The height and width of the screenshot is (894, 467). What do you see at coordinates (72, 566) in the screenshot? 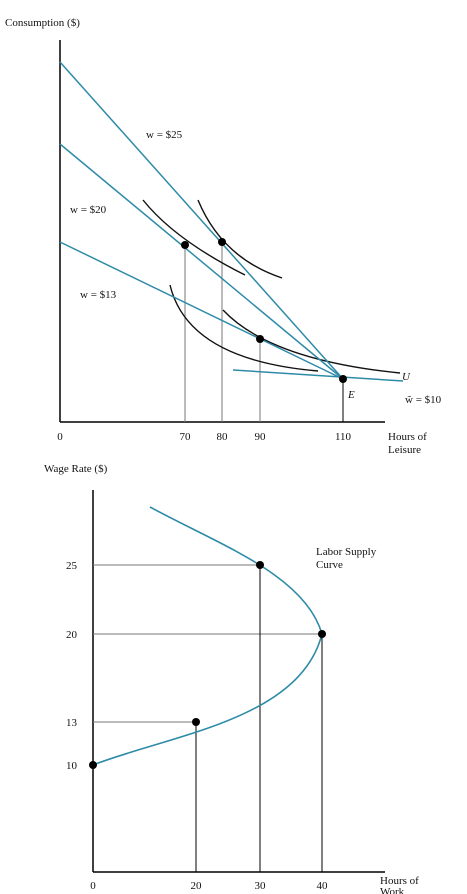
I see `bottom-y-tick-25: 25` at bounding box center [72, 566].